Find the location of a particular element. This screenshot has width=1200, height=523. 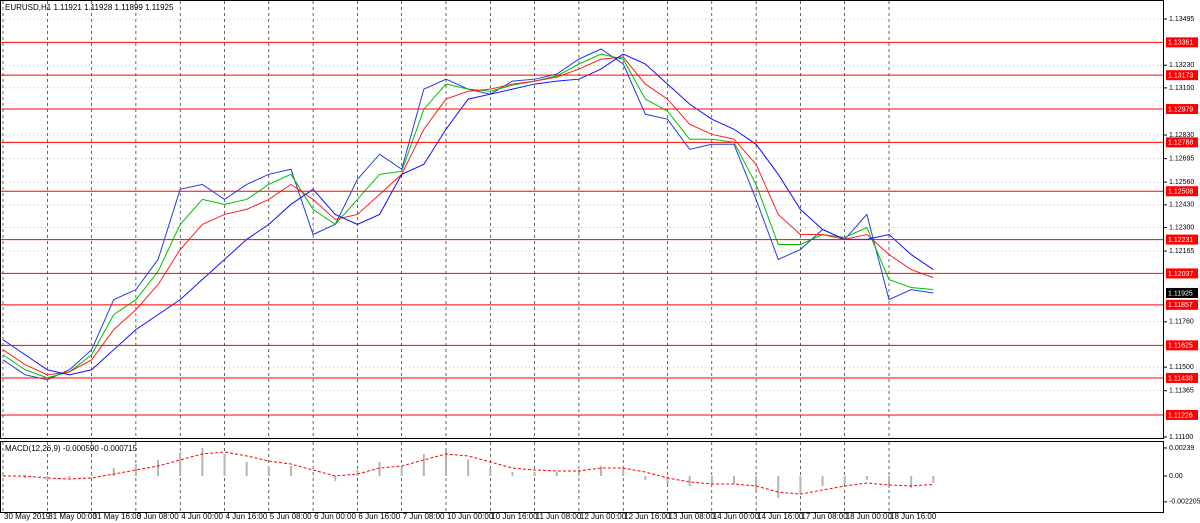

level-label: 1.12037 is located at coordinates (1180, 274).